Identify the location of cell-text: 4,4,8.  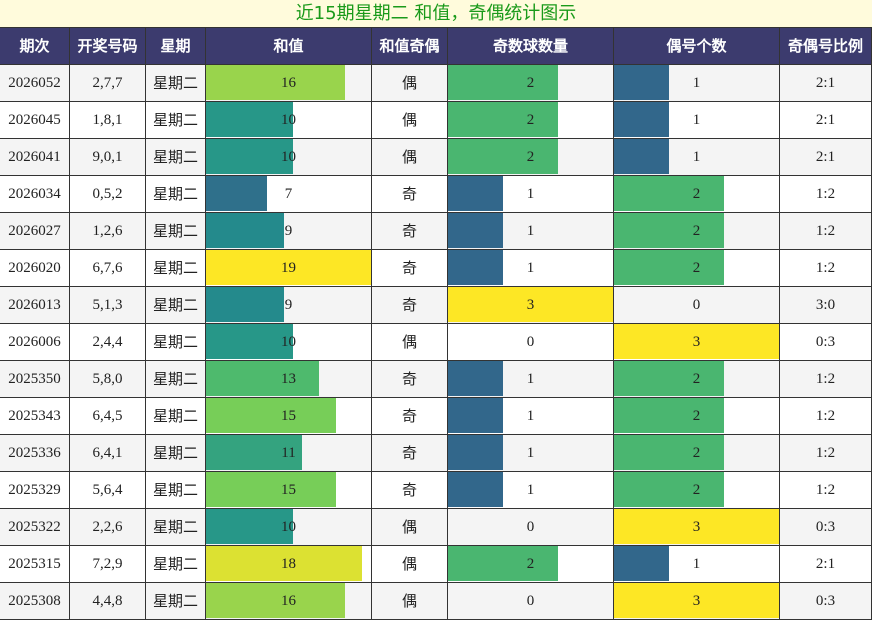
(107, 601).